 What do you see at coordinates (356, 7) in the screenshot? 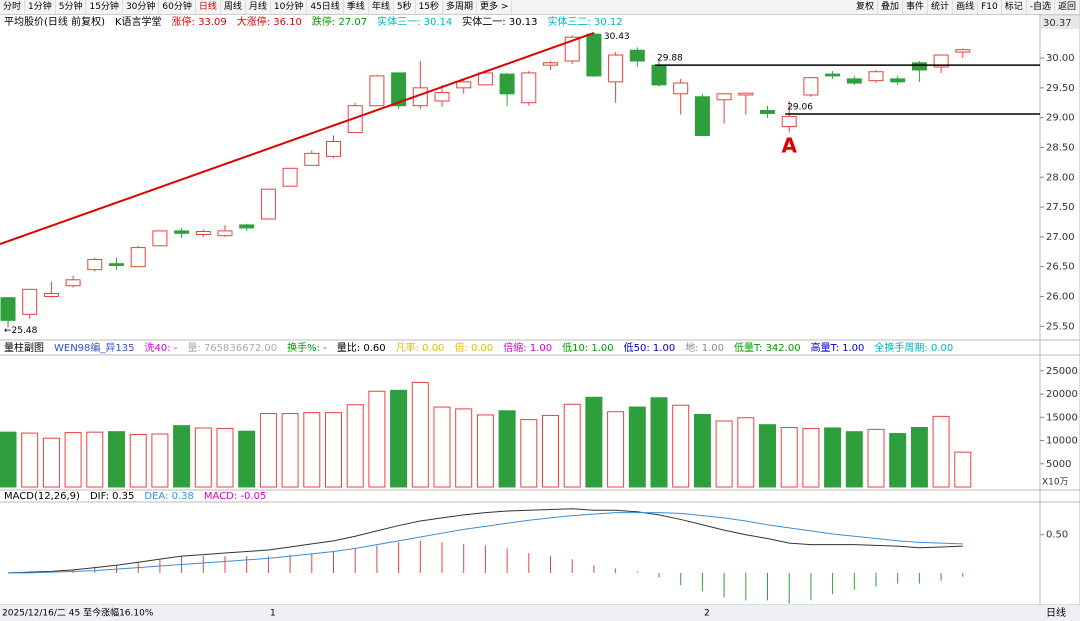
I see `toolbar-button: 季线` at bounding box center [356, 7].